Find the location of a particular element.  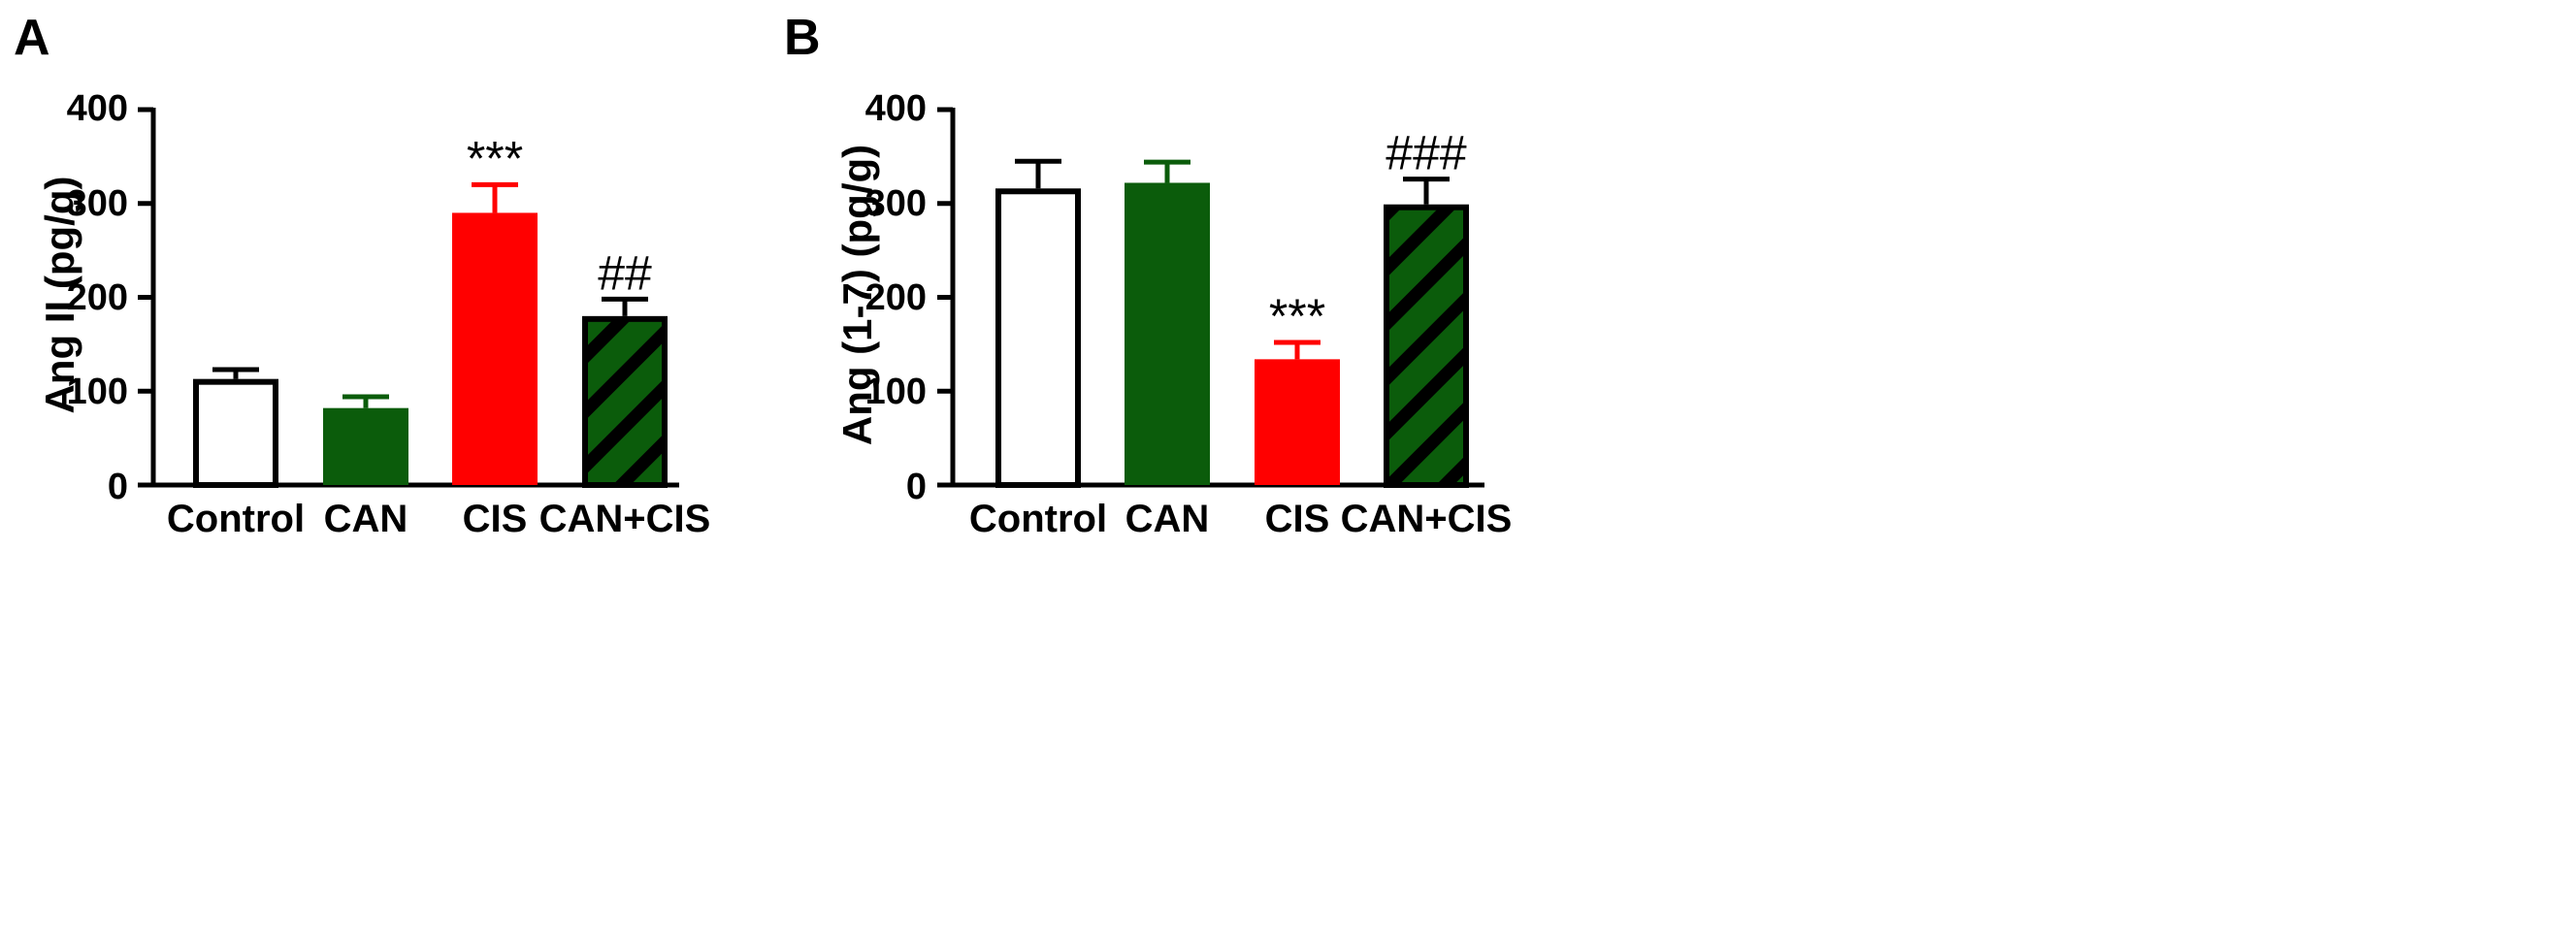

significance-labels: *** ## is located at coordinates (560, 215).